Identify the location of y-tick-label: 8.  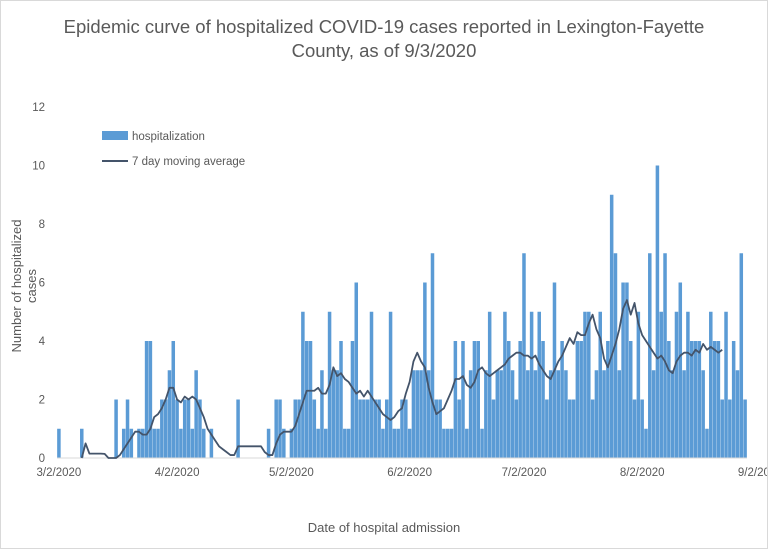
(42, 225).